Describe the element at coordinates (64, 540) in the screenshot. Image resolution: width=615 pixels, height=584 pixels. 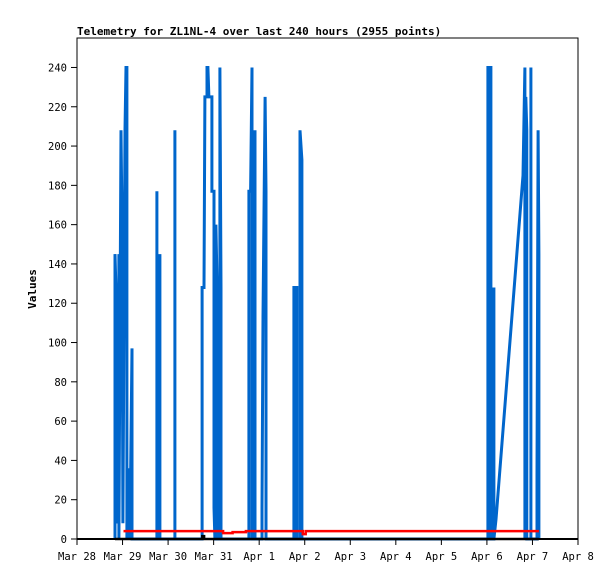
I see `y-tick-label: 0` at that location.